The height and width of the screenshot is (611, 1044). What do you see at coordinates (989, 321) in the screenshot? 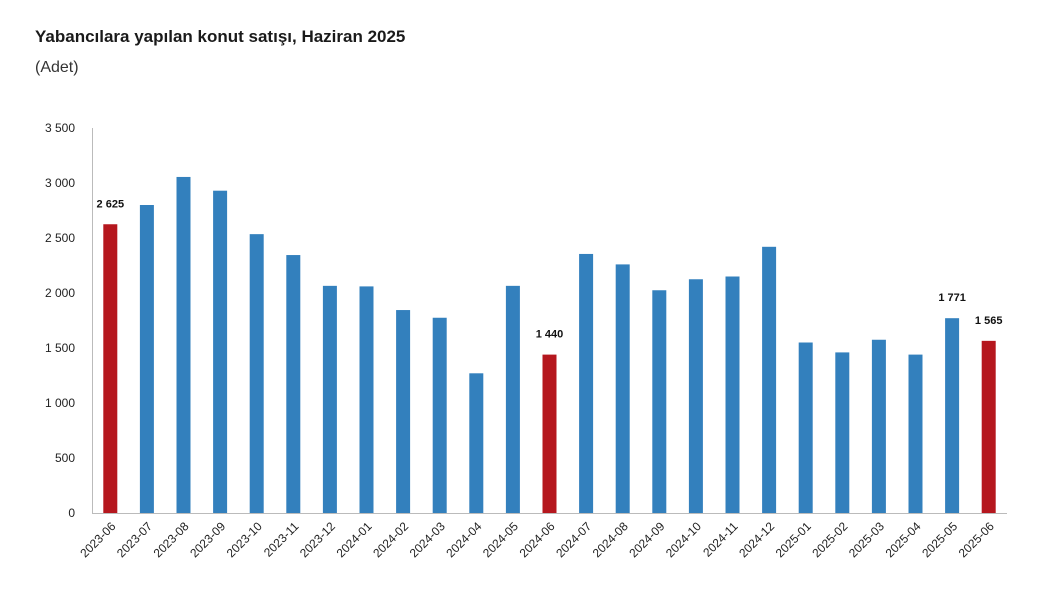
I see `data-label-2025-06: 1 565` at bounding box center [989, 321].